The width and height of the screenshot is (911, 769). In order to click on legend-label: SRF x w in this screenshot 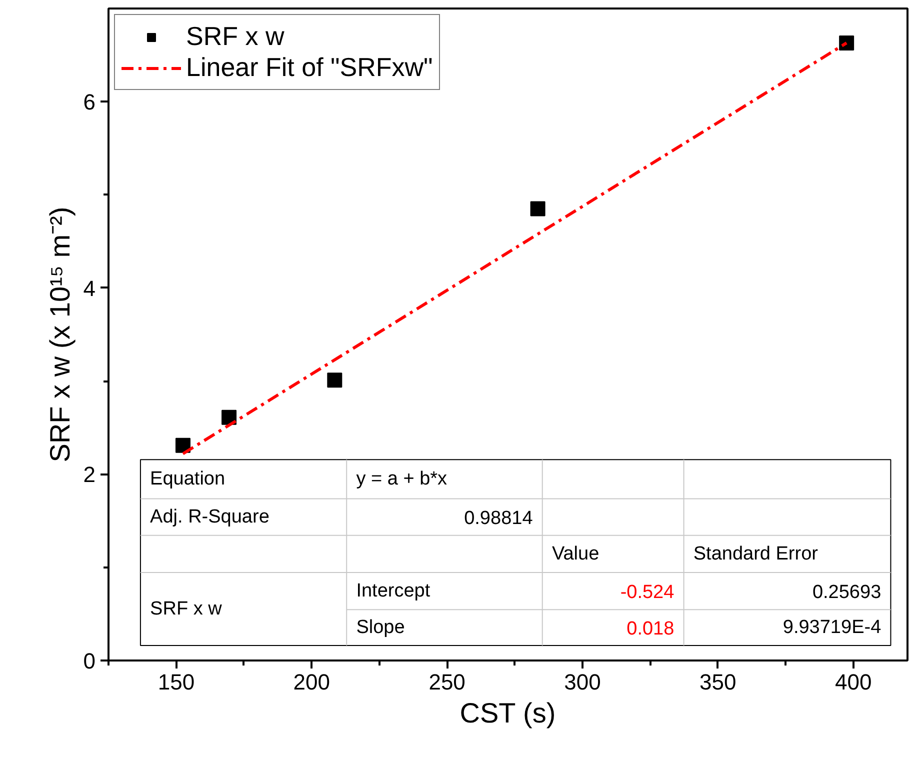, I will do `click(235, 36)`.